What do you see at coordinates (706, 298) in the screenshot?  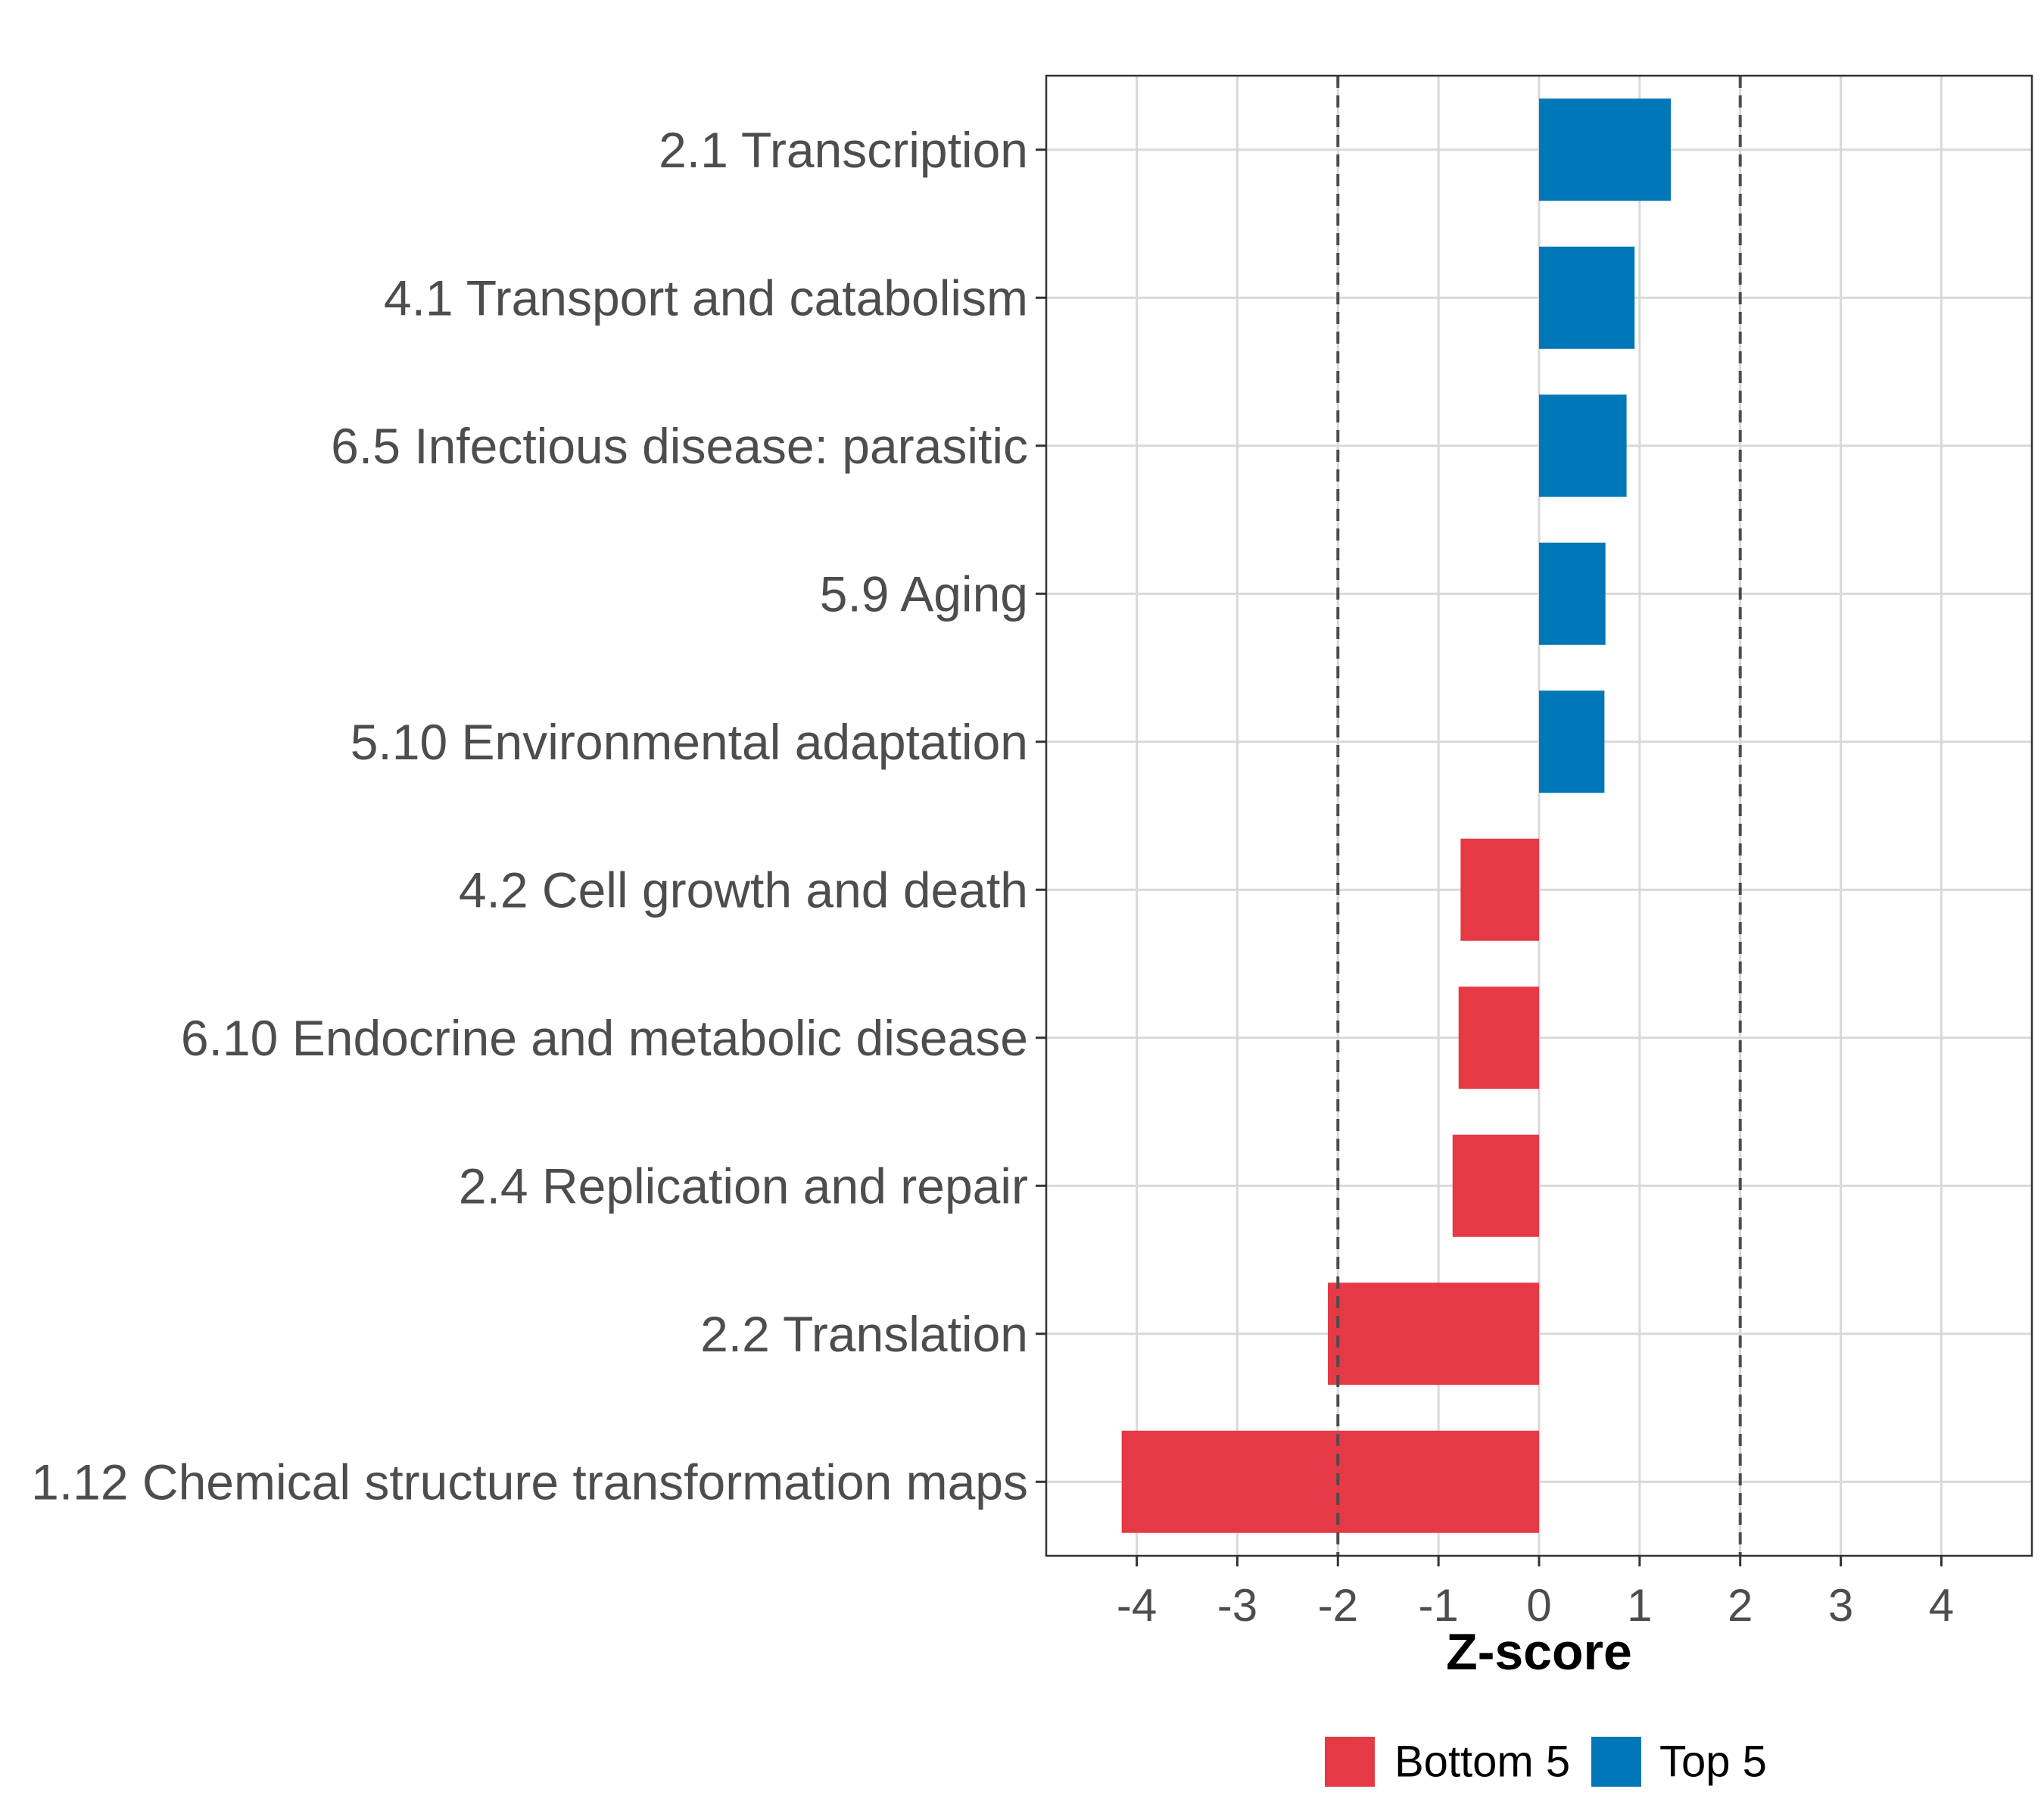 I see `category-label: 4.1 Transport and catabolism` at bounding box center [706, 298].